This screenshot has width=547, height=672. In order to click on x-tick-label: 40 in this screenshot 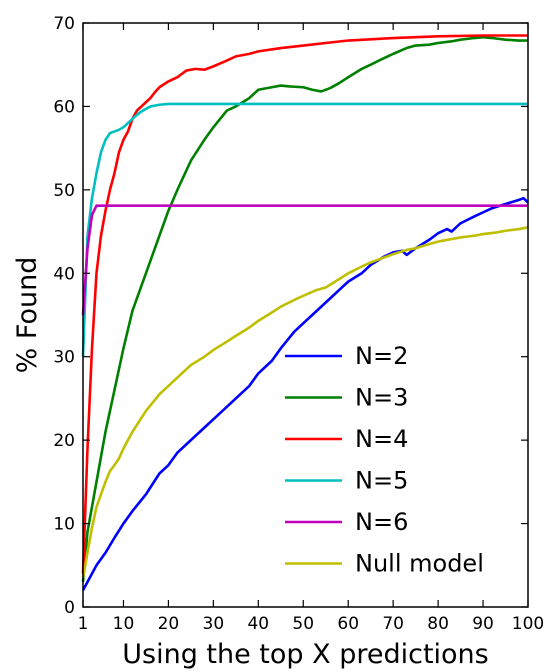, I will do `click(258, 624)`.